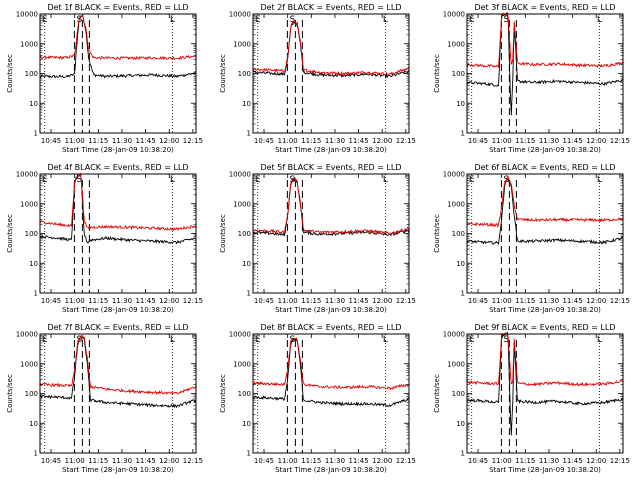  I want to click on chart-title: Det 6f BLACK = Events, RED = LLD, so click(544, 167).